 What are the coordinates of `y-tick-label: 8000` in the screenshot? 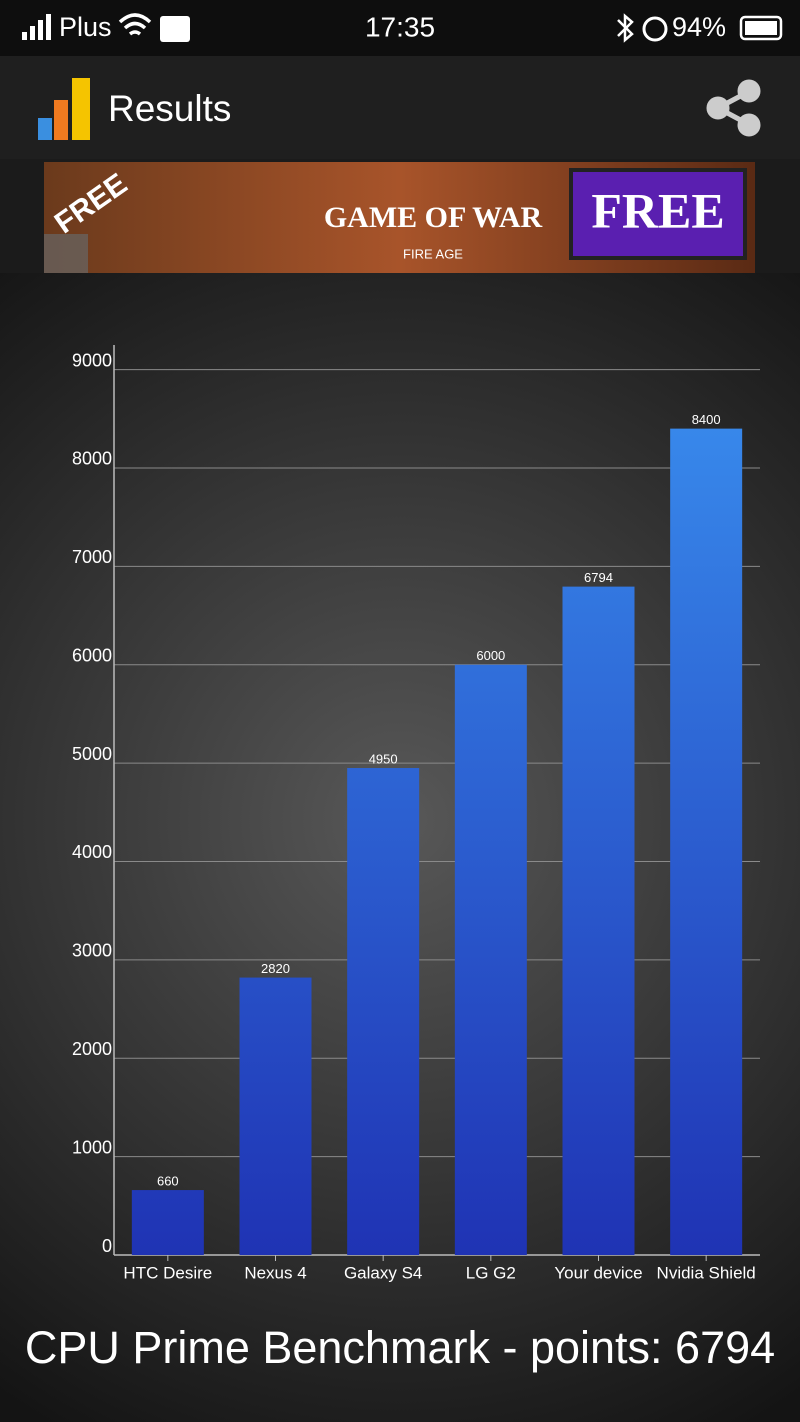 It's located at (92, 459).